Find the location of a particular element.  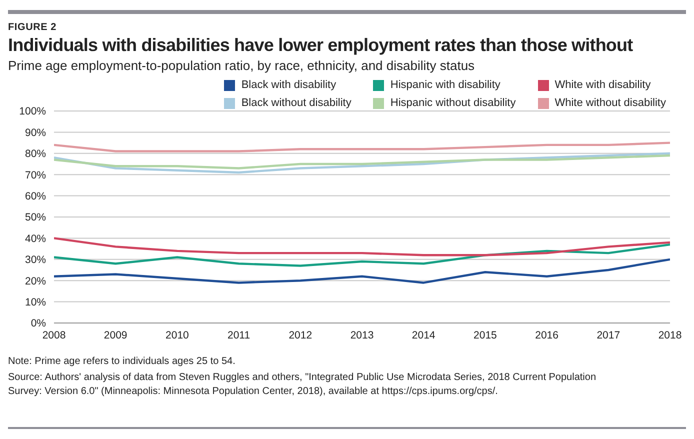

x-tick-label: 2014 is located at coordinates (424, 335).